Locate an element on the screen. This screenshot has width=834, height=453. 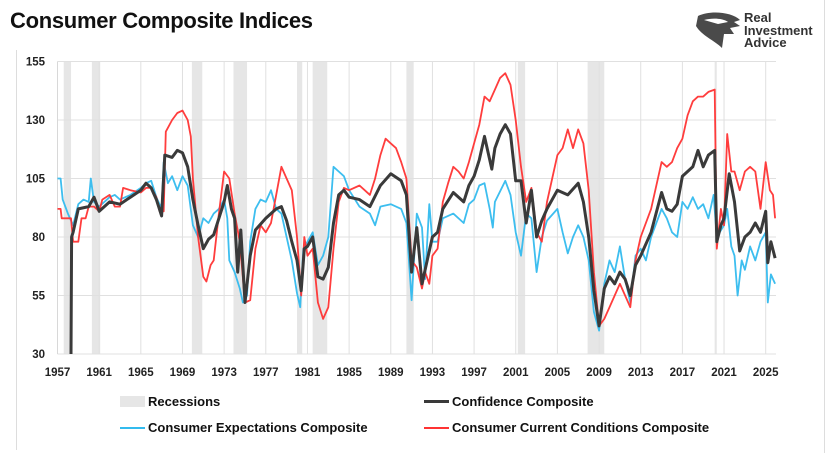
logo-text: Real Investment Advice is located at coordinates (778, 30).